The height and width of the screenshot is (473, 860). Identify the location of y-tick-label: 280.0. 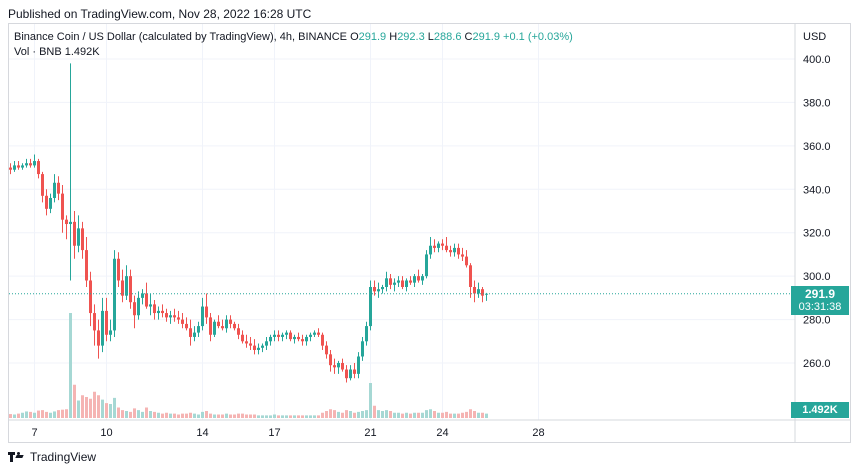
(817, 321).